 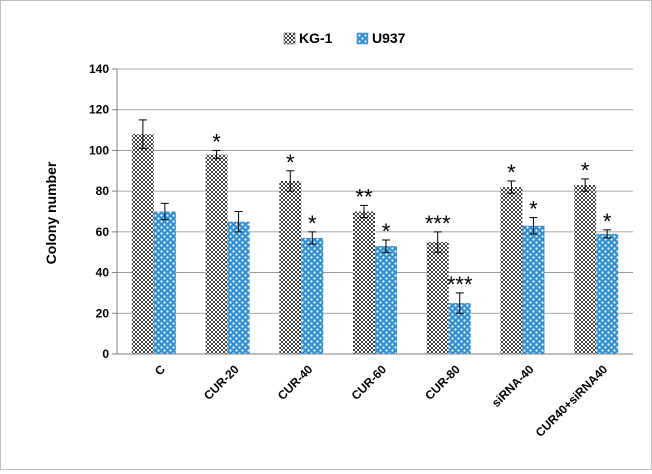 I want to click on y-axis-ticks: 0 20 40 60 80 100 120 140, so click(x=103, y=211).